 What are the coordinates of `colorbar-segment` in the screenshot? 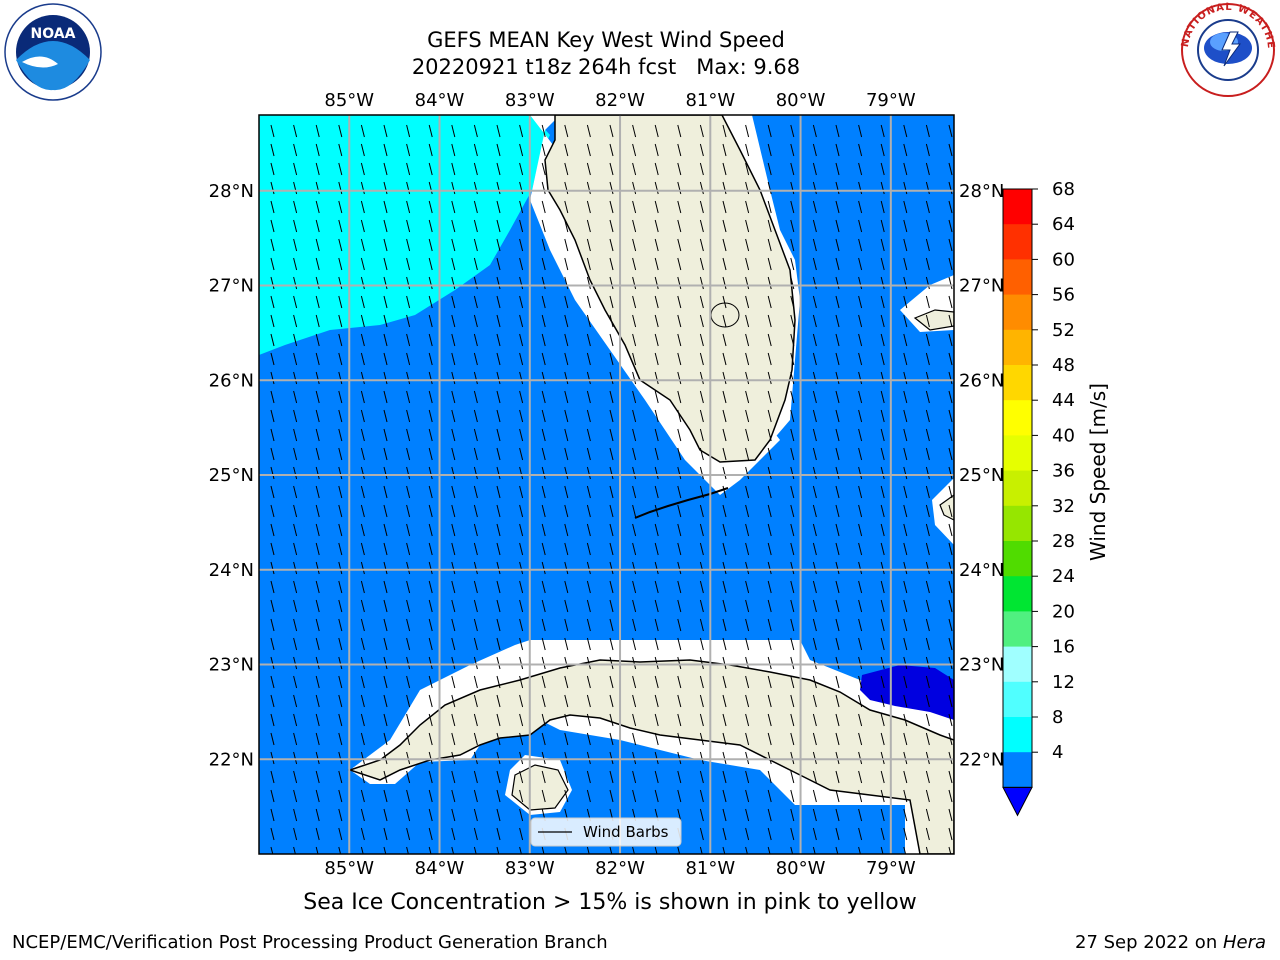 It's located at (1017, 312).